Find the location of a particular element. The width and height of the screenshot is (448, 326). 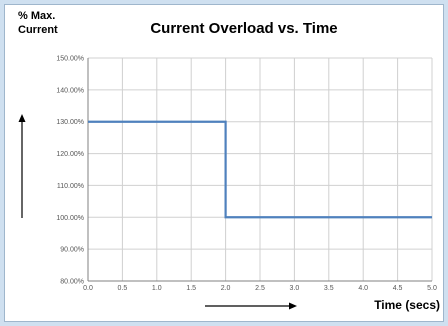

y-tick-label: 140.00% is located at coordinates (70, 90).